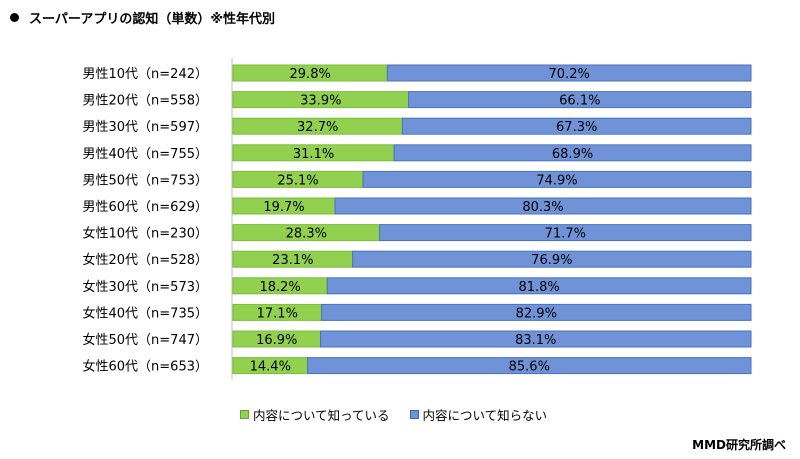 The height and width of the screenshot is (459, 800). I want to click on legend-swatch-green, so click(244, 414).